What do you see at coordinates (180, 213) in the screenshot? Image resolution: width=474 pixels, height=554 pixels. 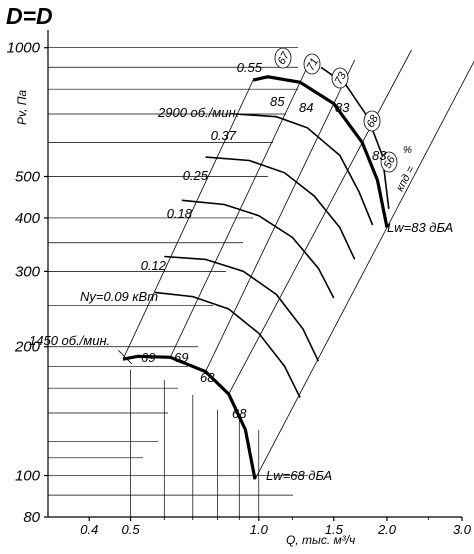 I see `power-curve-label: 0.18` at bounding box center [180, 213].